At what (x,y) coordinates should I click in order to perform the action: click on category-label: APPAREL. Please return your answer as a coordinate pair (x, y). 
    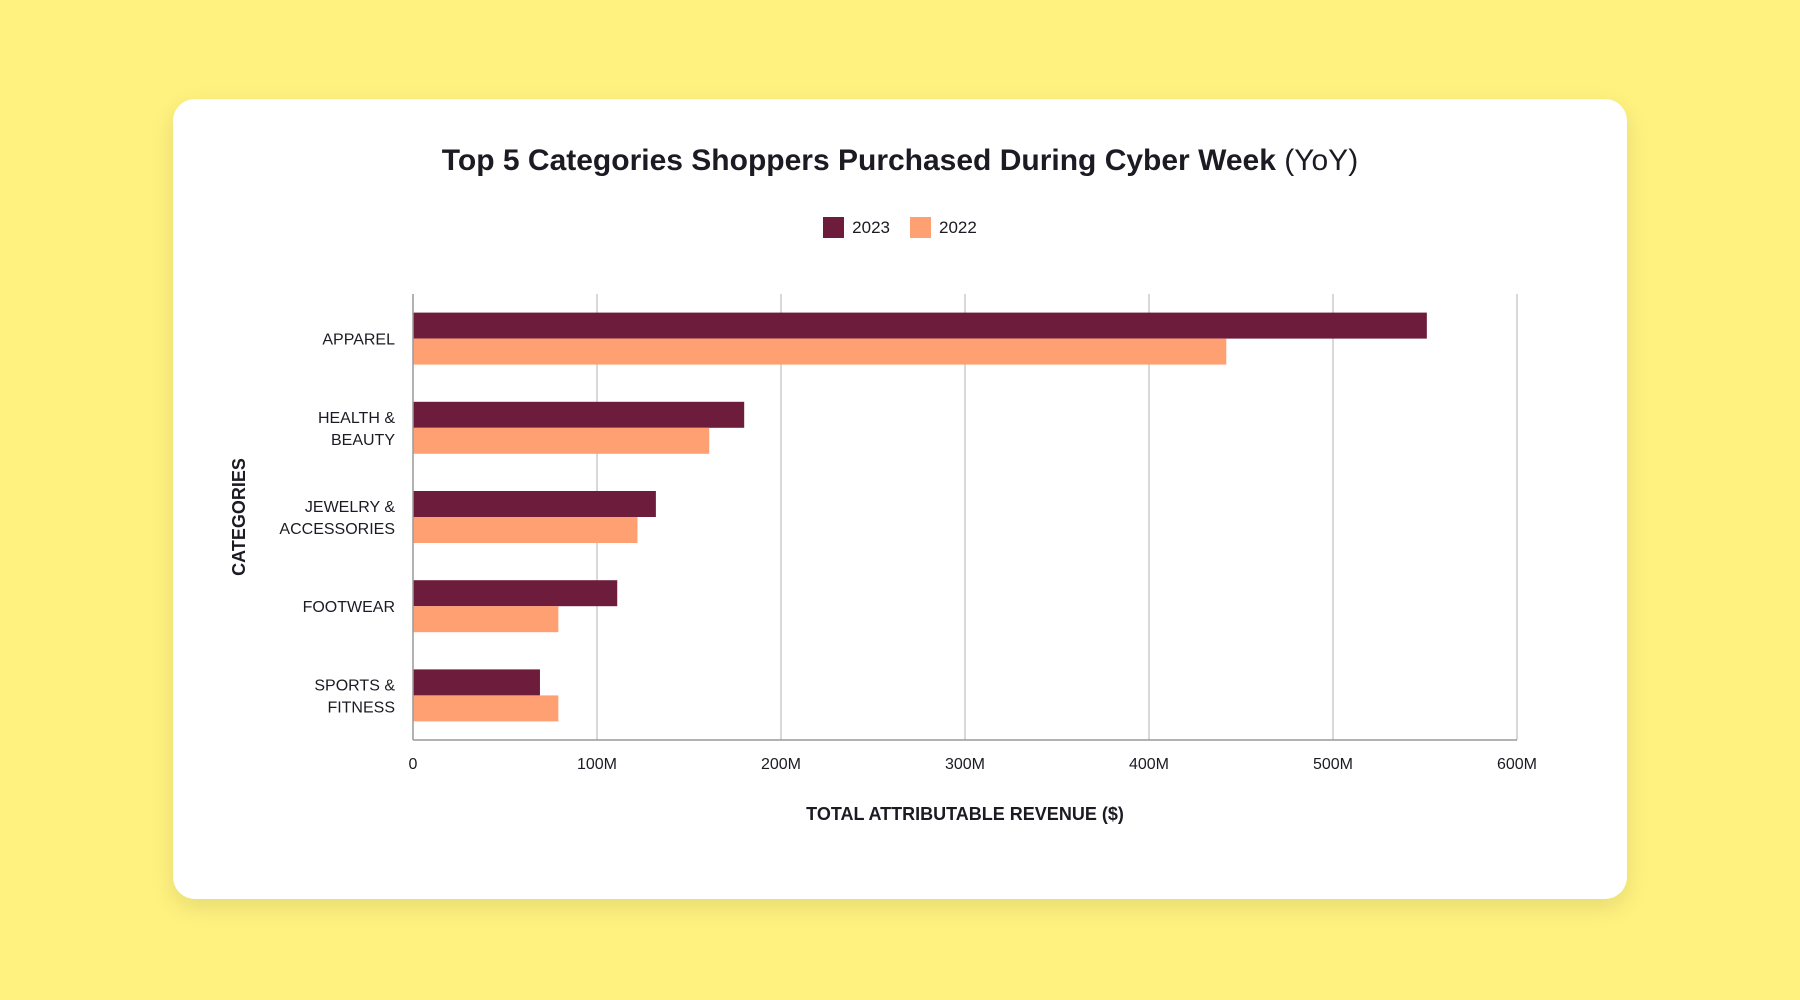
    Looking at the image, I should click on (358, 340).